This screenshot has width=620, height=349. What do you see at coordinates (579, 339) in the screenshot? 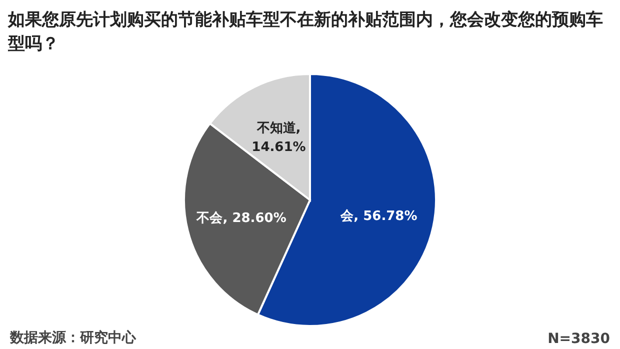
I see `text: N=3830` at bounding box center [579, 339].